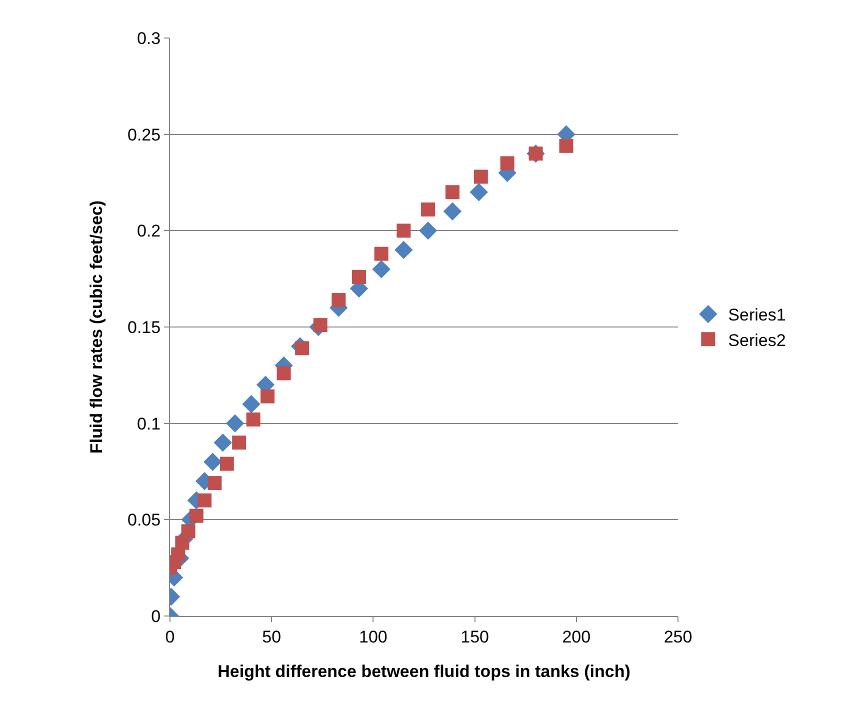 The width and height of the screenshot is (868, 726). What do you see at coordinates (373, 636) in the screenshot?
I see `x-tick-label: 100` at bounding box center [373, 636].